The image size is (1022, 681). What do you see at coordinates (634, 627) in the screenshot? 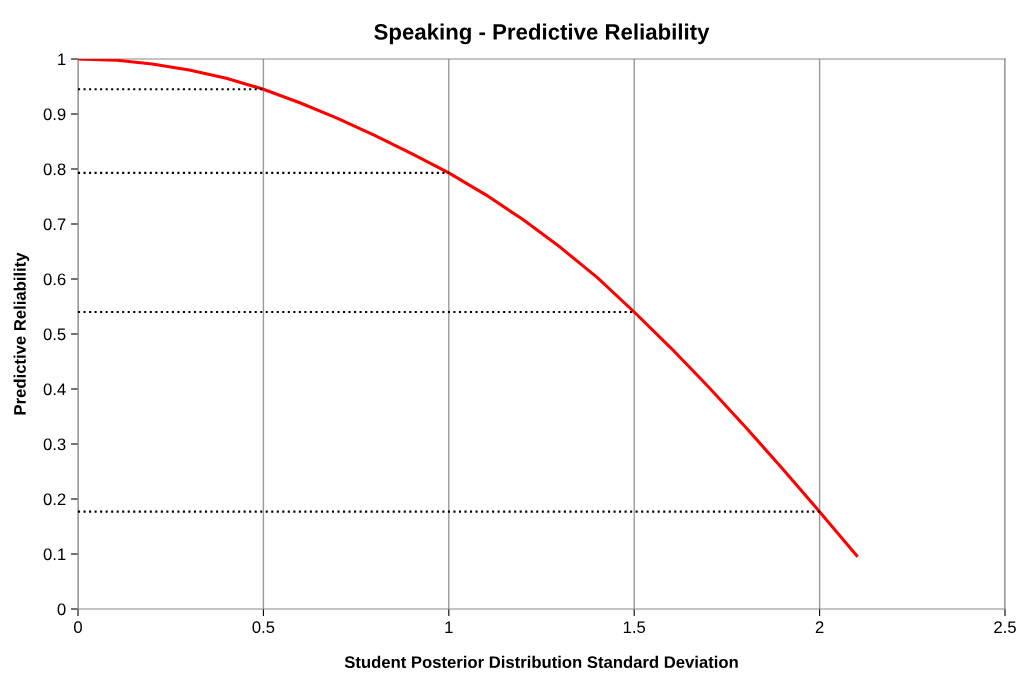
I see `x-tick-label: 1.5` at bounding box center [634, 627].